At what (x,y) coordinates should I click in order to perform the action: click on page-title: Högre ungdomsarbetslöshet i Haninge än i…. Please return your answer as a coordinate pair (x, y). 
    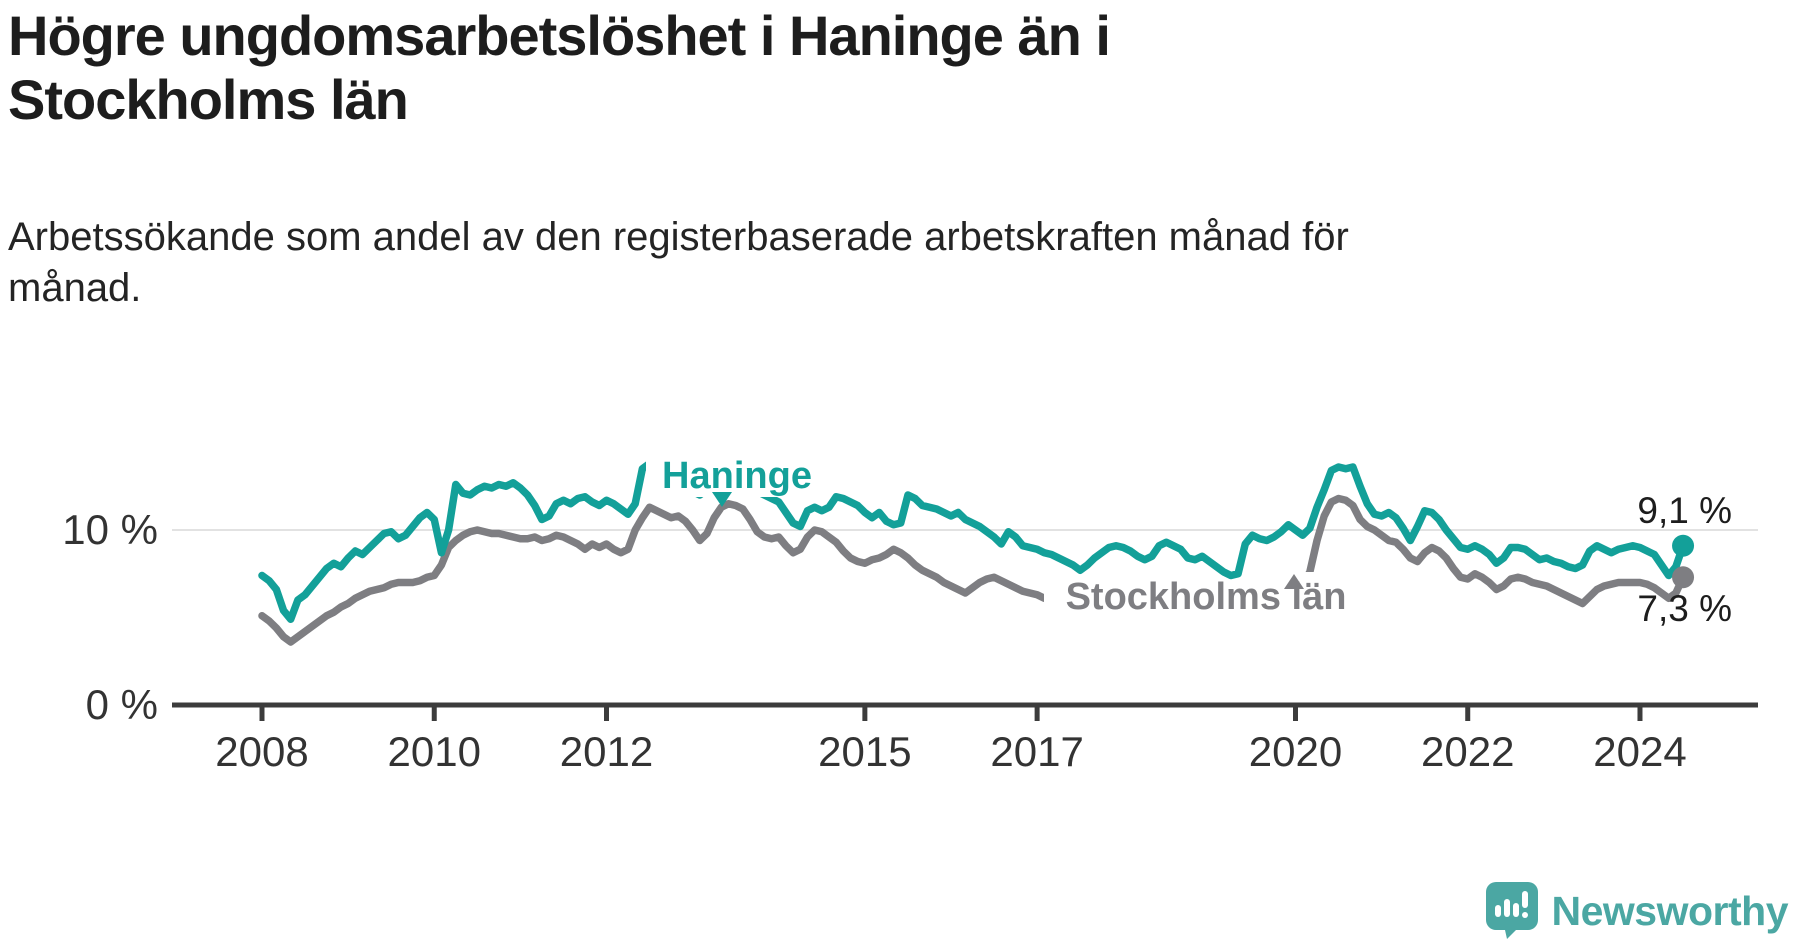
    Looking at the image, I should click on (788, 68).